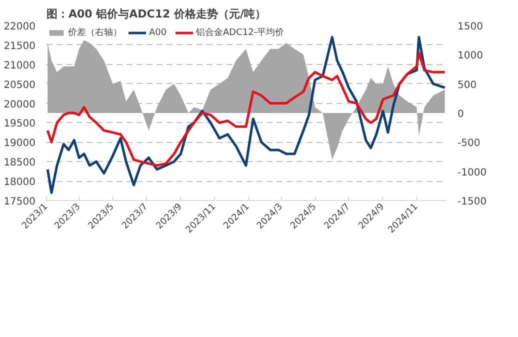 The image size is (518, 337). I want to click on y-tick-label: 19500, so click(20, 124).